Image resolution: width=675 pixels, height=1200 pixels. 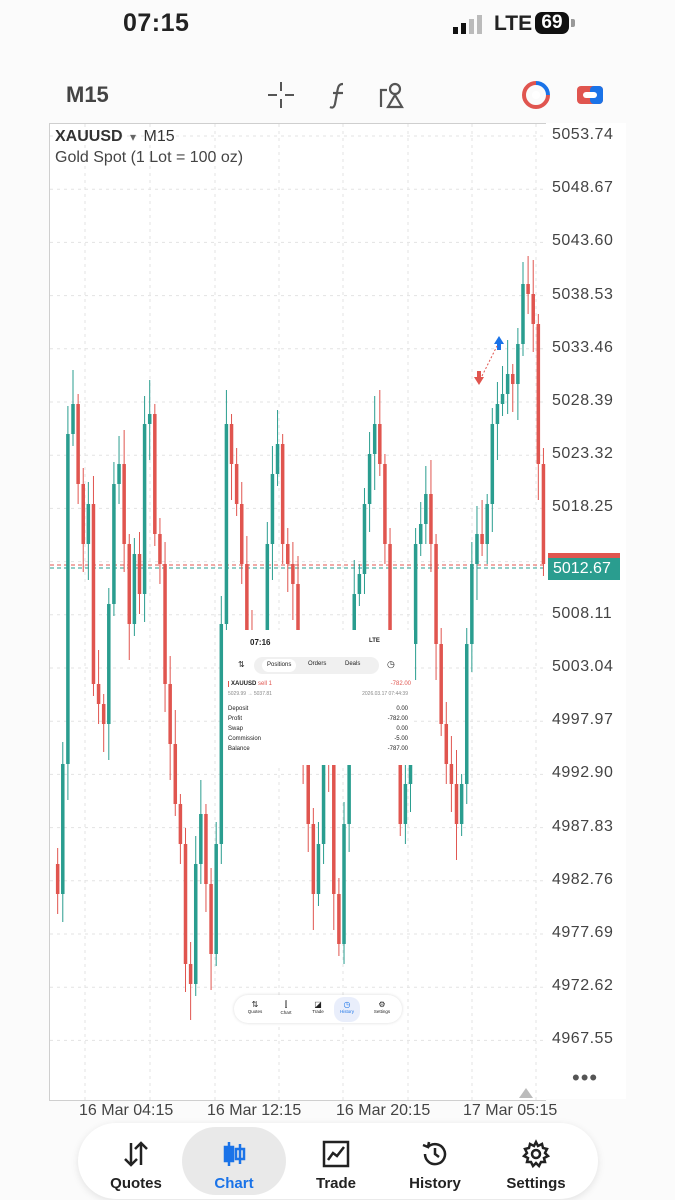 What do you see at coordinates (235, 719) in the screenshot?
I see `overlay-summary-label: Profit` at bounding box center [235, 719].